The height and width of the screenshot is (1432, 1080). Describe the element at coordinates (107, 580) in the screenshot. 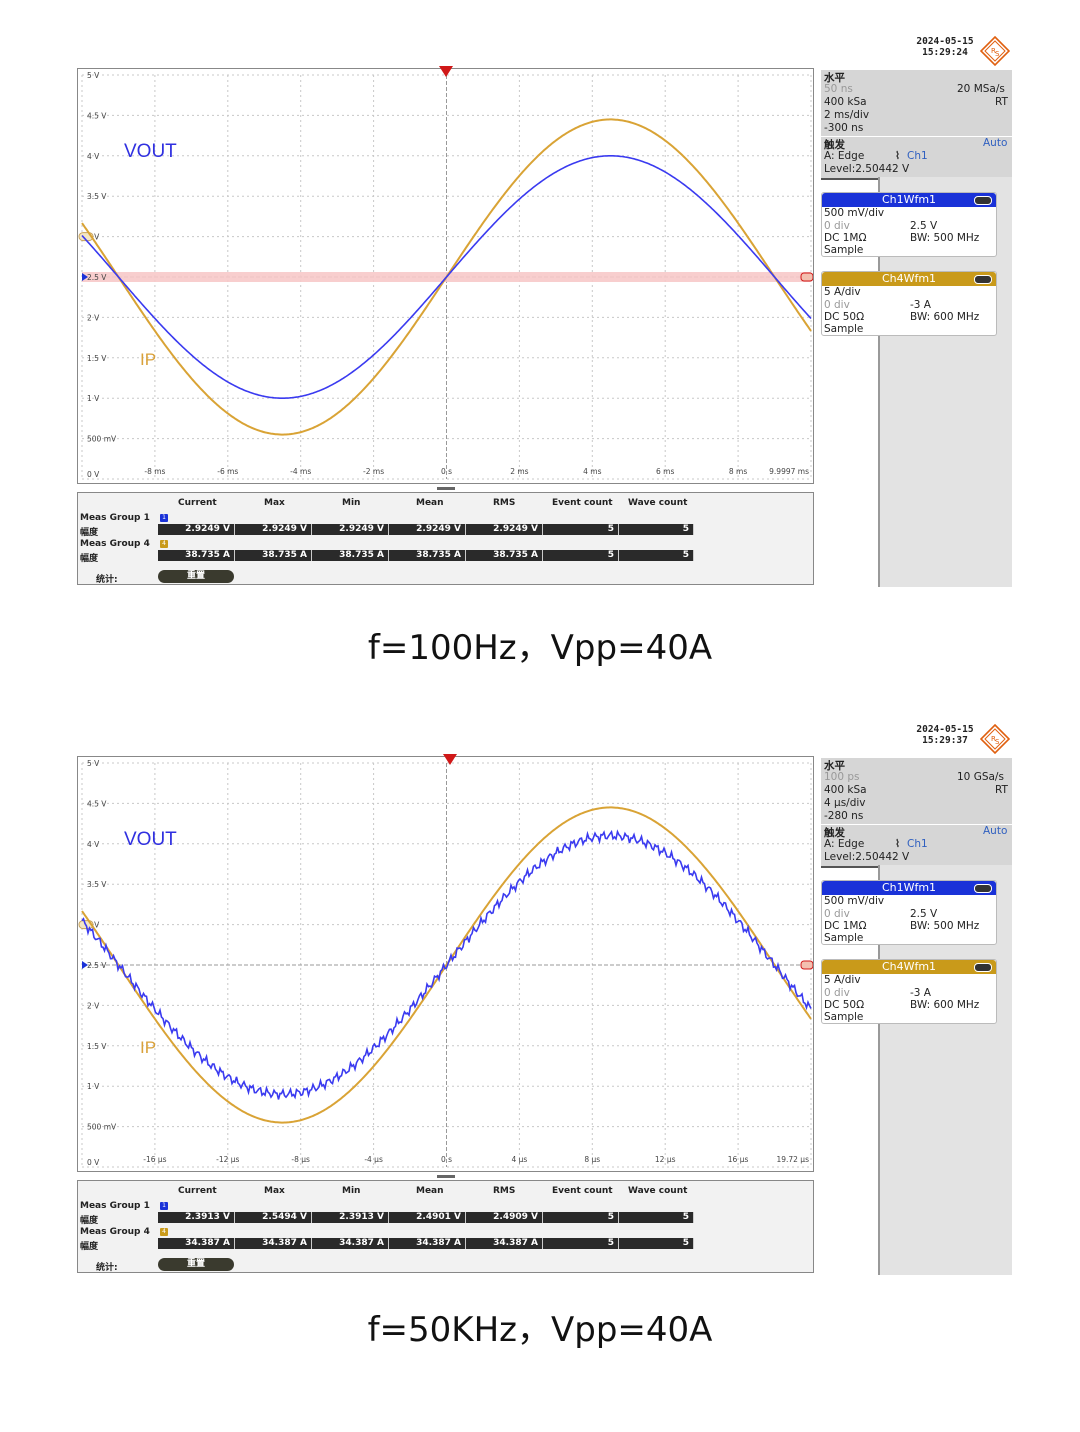

I see `statistics-label: 统计:` at that location.